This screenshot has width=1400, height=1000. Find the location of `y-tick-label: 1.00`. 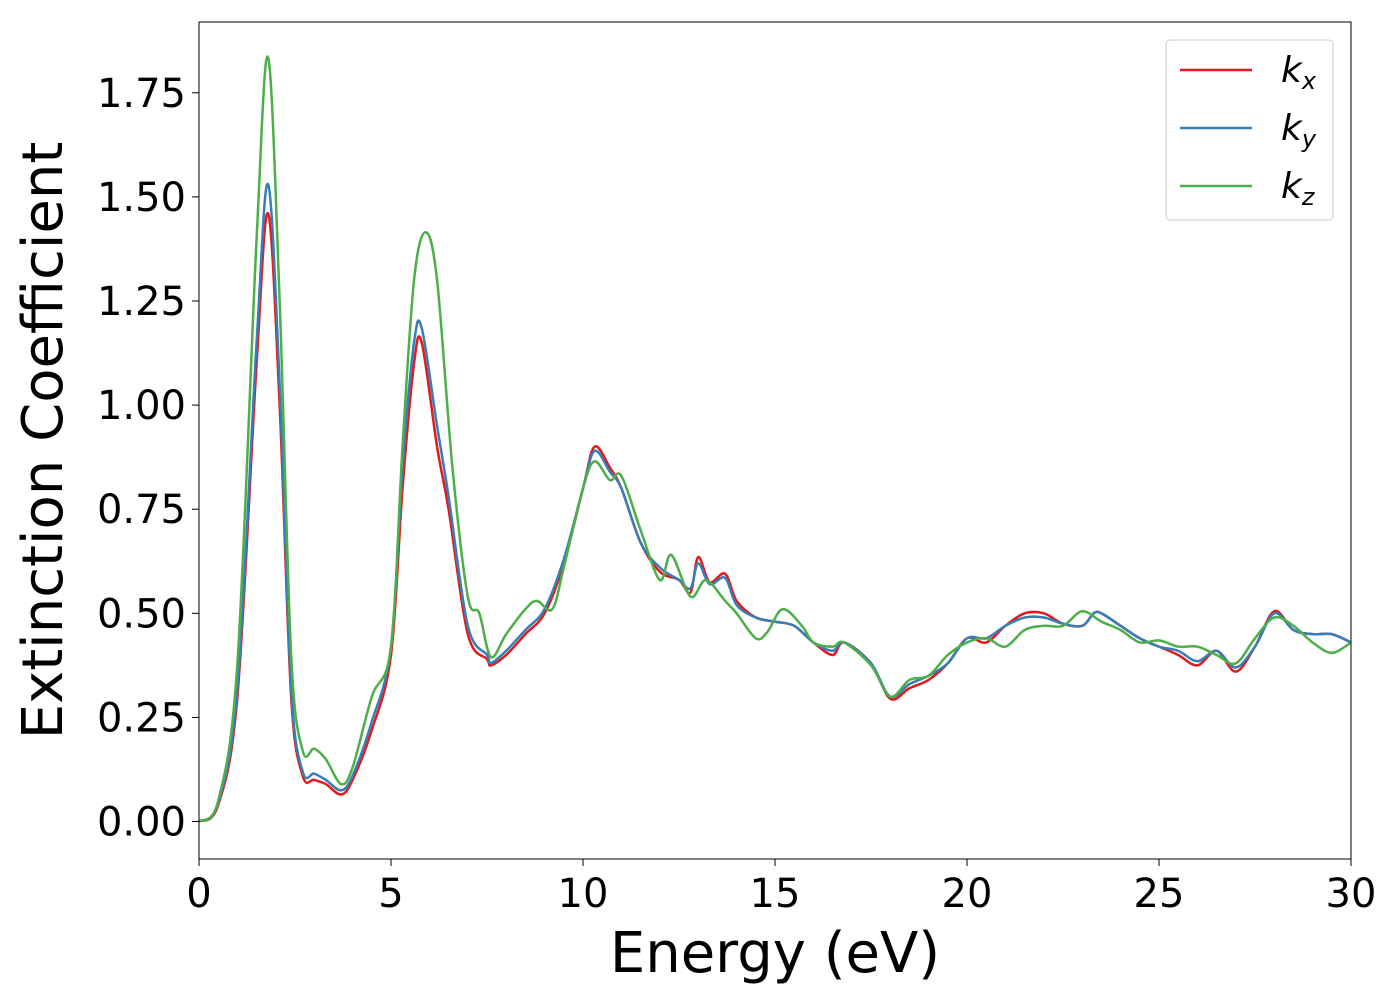

y-tick-label: 1.00 is located at coordinates (141, 406).